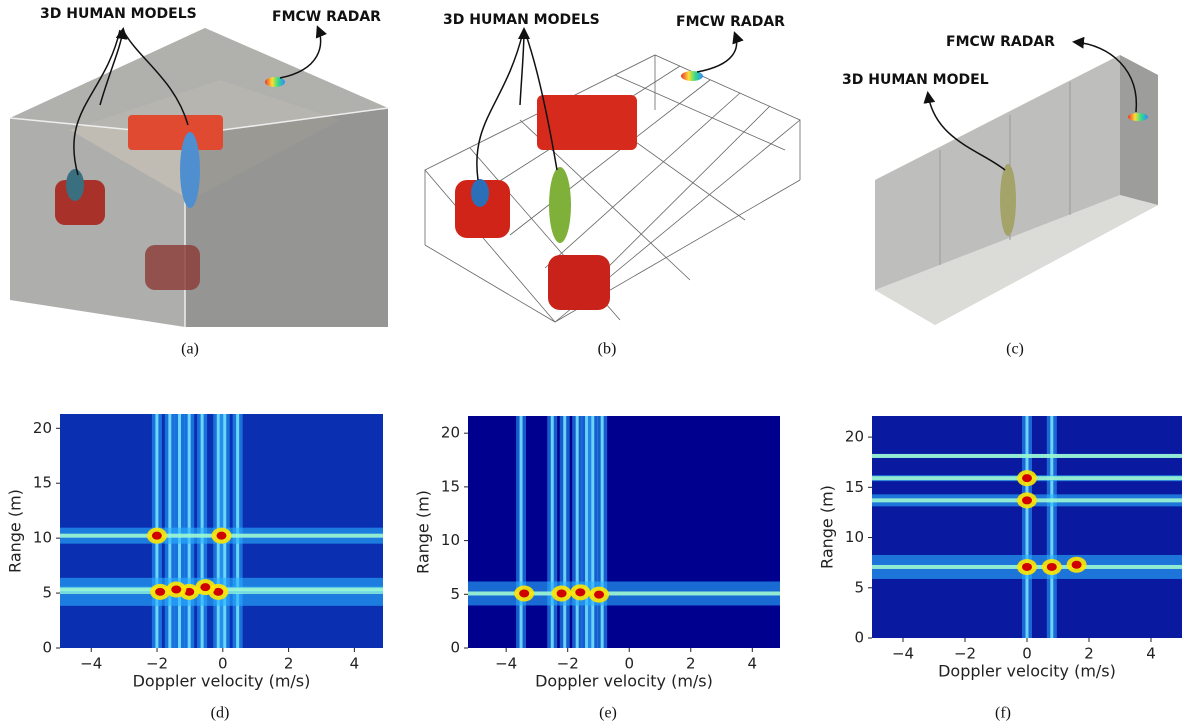 The width and height of the screenshot is (1190, 728). Describe the element at coordinates (915, 80) in the screenshot. I see `annotation: 3D HUMAN MODEL` at that location.